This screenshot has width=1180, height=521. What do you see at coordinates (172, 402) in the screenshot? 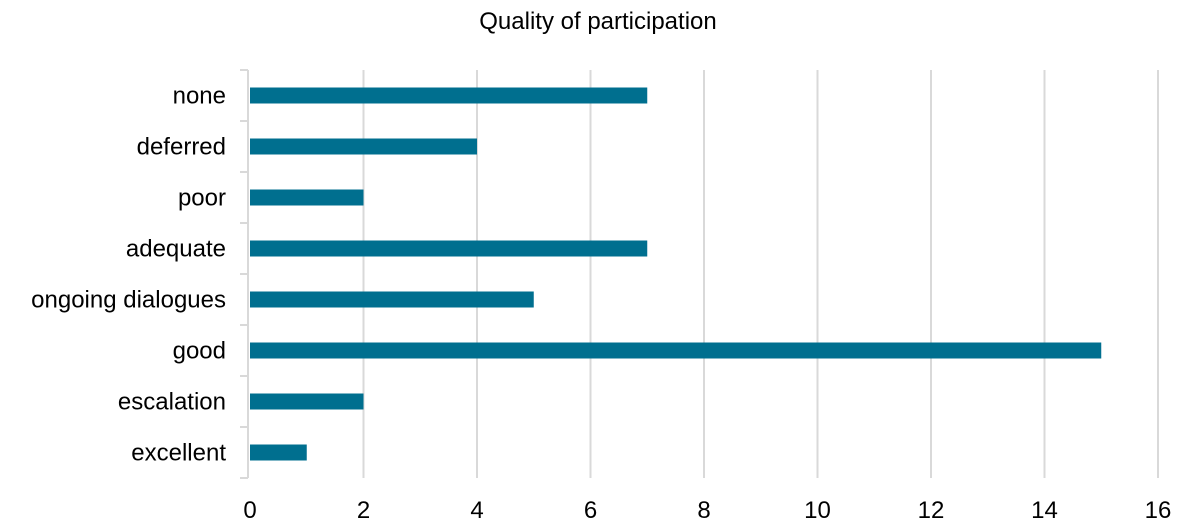
I see `category-label: escalation` at bounding box center [172, 402].